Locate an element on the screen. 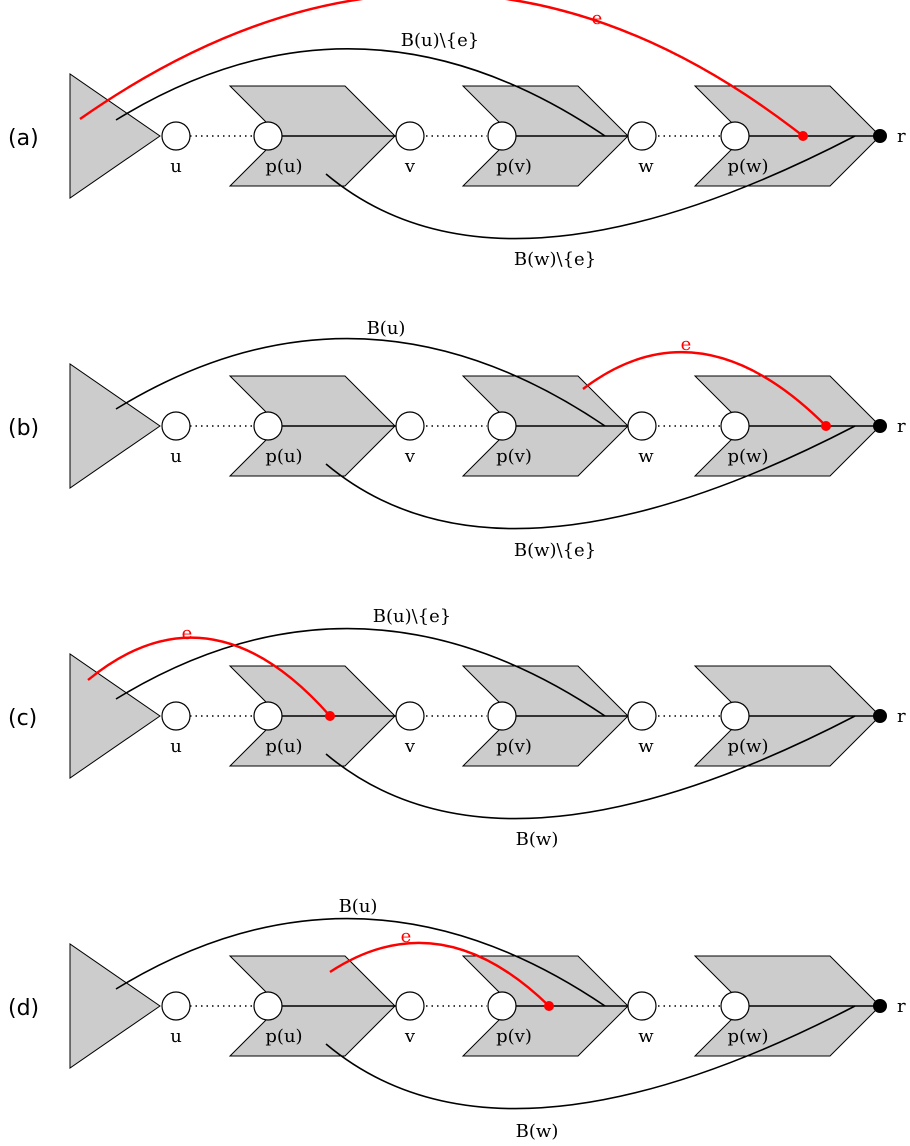 This screenshot has width=910, height=1146. panel-label: (b) is located at coordinates (23, 428).